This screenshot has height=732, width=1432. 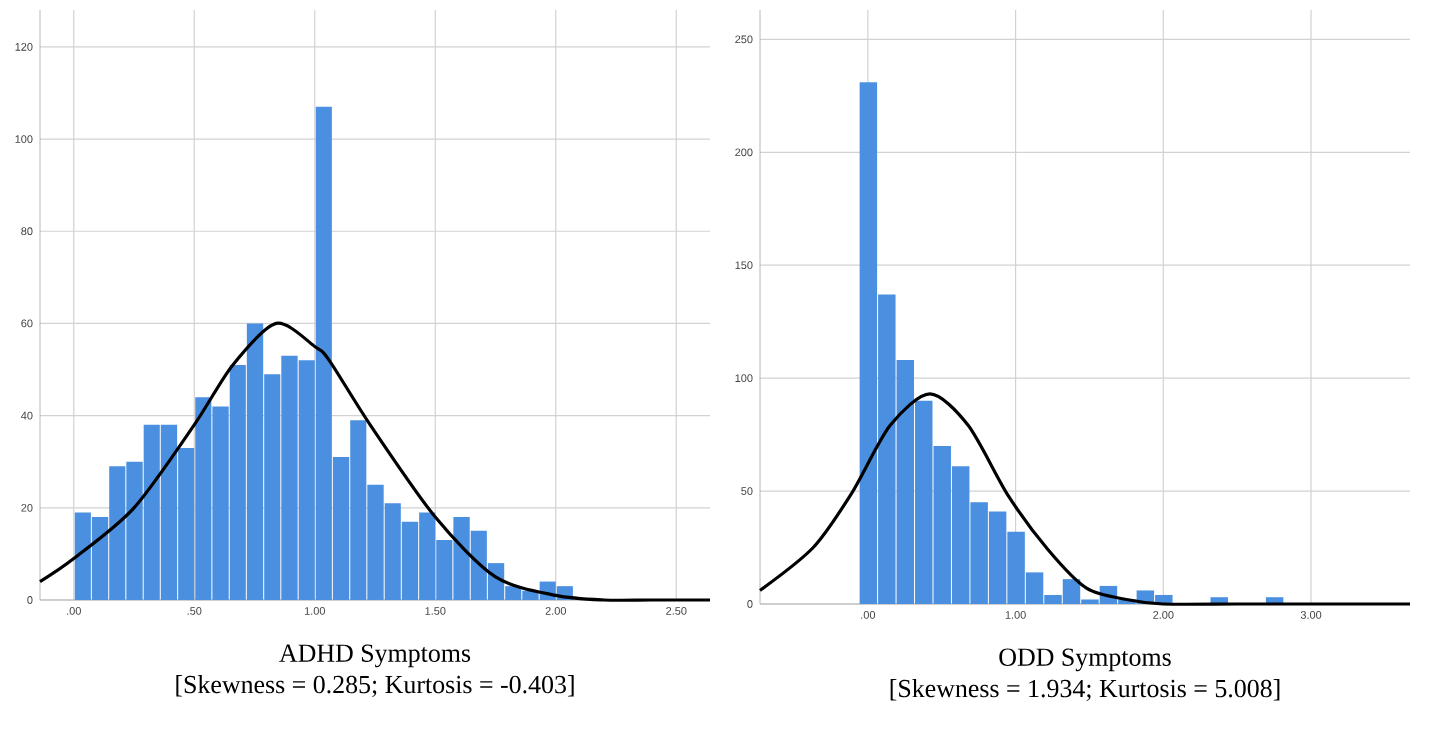 I want to click on text: [Skewness = 1.934; Kurtosis = 5.008], so click(x=1085, y=690).